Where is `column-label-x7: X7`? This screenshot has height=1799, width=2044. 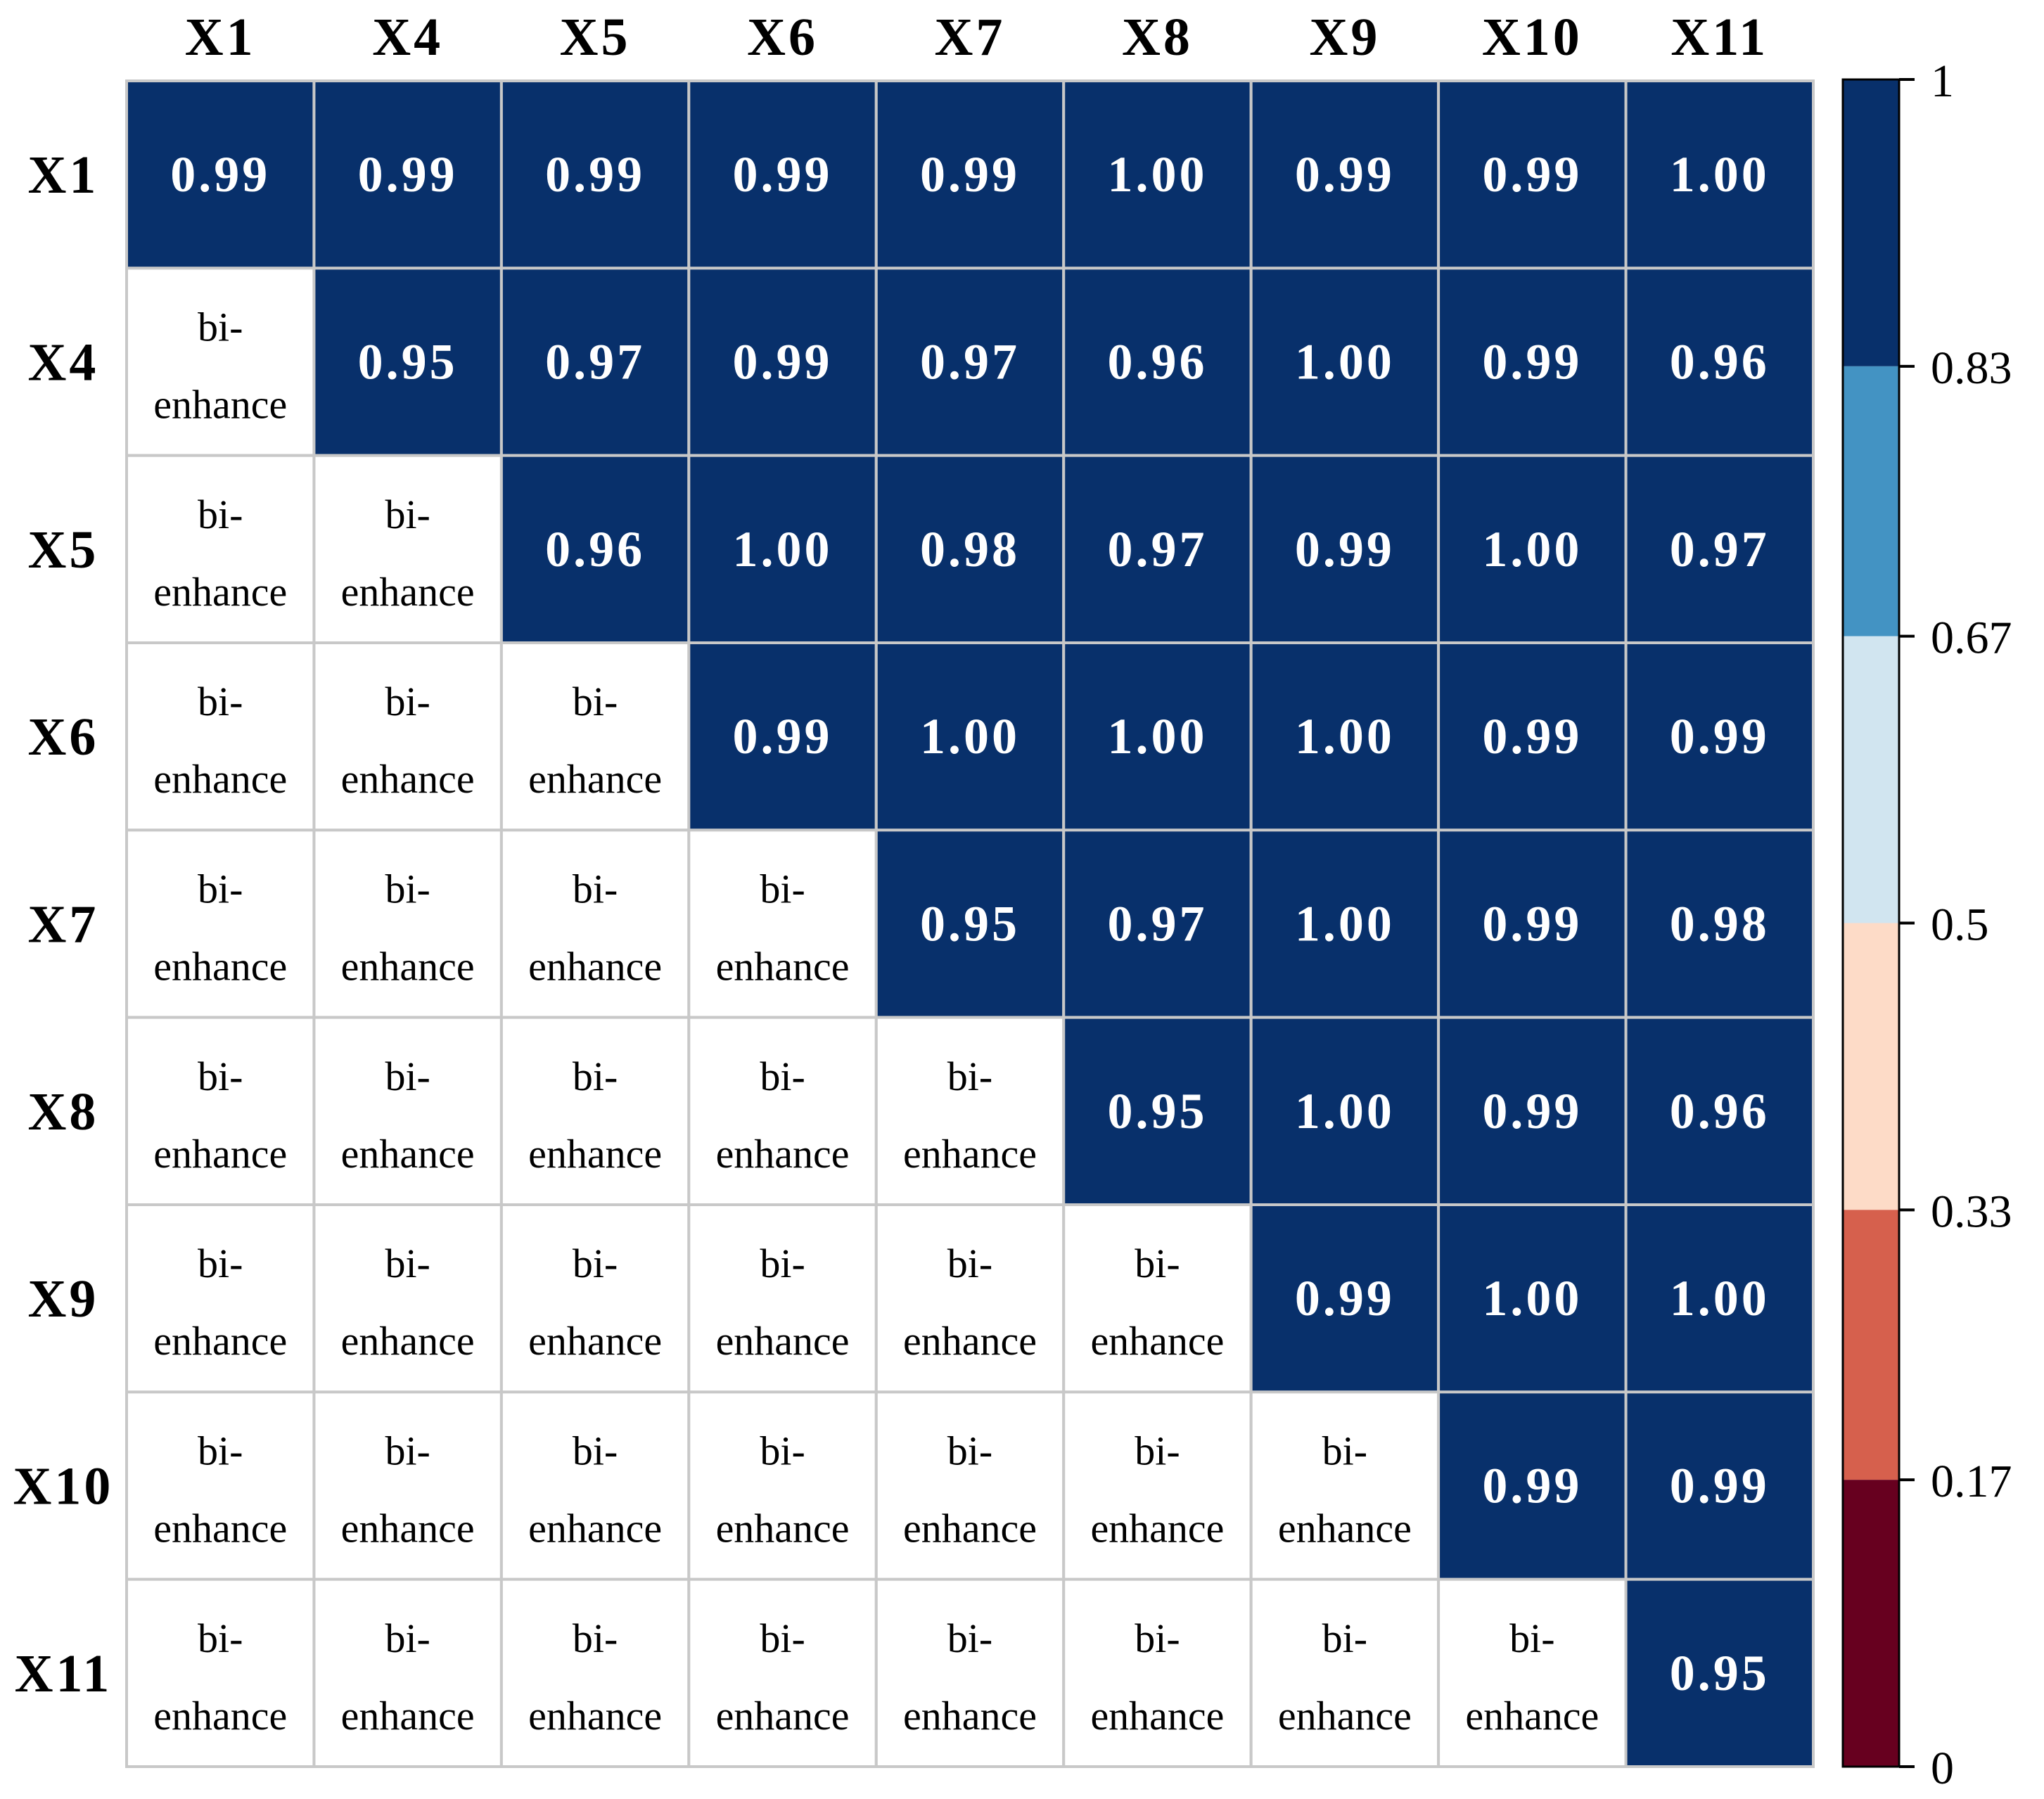 column-label-x7: X7 is located at coordinates (970, 37).